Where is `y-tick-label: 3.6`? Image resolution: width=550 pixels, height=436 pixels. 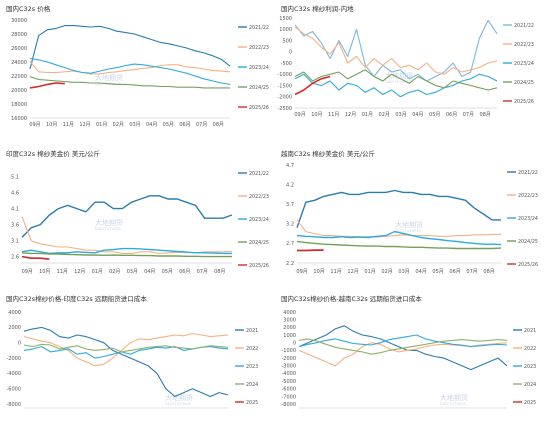
y-tick-label: 3.6 is located at coordinates (15, 225).